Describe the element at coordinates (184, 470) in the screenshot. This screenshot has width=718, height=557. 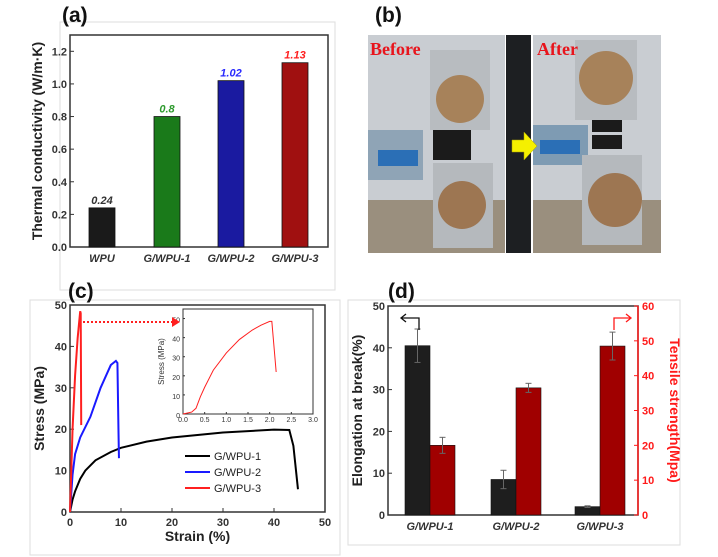
I see `series-line-G/WPU-1` at that location.